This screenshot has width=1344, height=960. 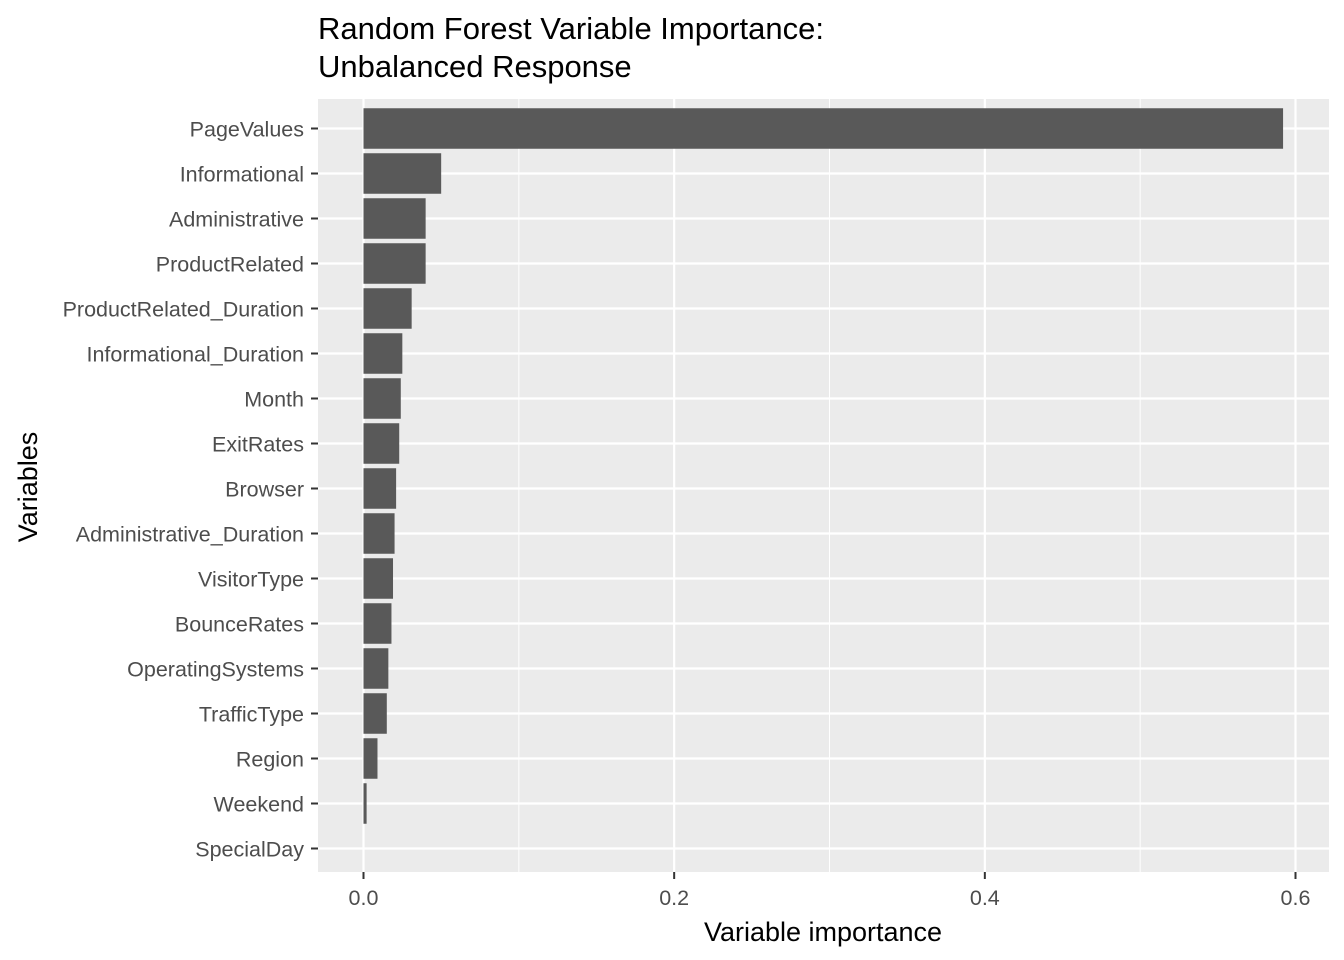 I want to click on y-tick-label: VisitorType, so click(x=251, y=580).